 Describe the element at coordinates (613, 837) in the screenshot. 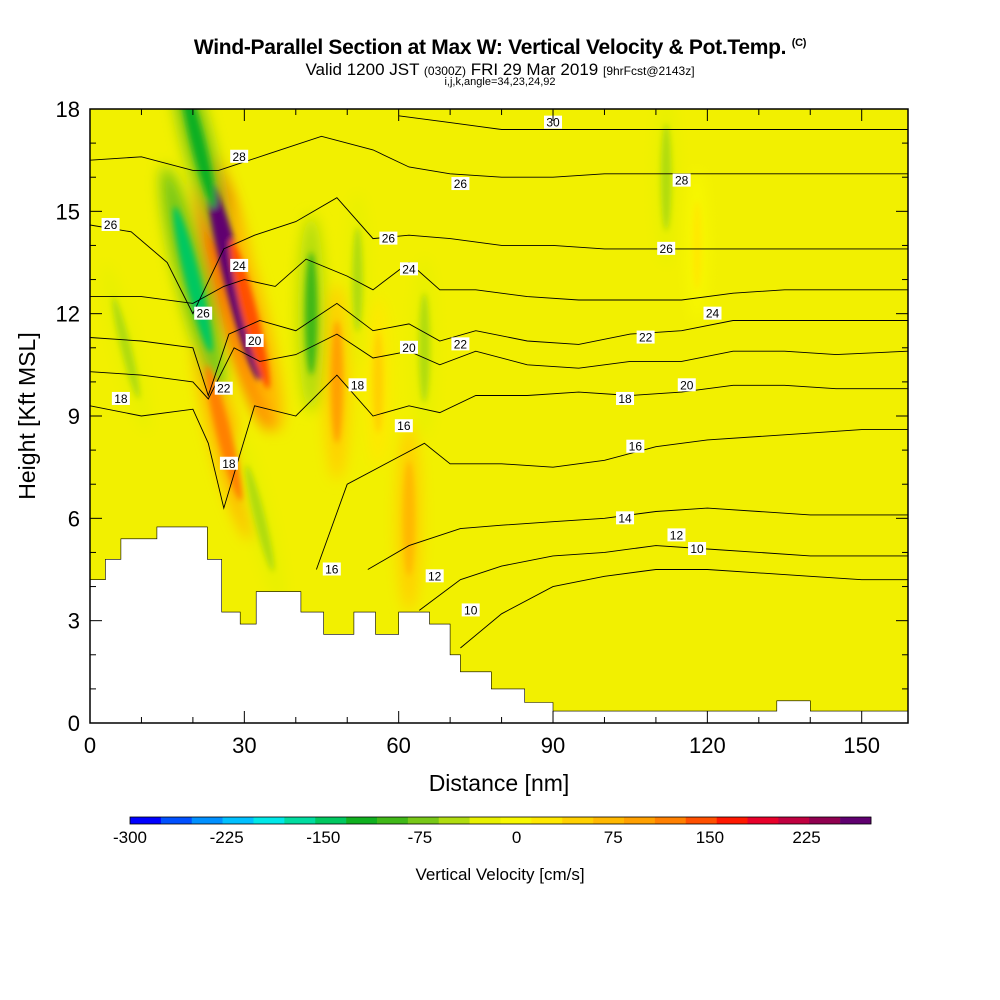

I see `colorbar-tick-label: 75` at that location.